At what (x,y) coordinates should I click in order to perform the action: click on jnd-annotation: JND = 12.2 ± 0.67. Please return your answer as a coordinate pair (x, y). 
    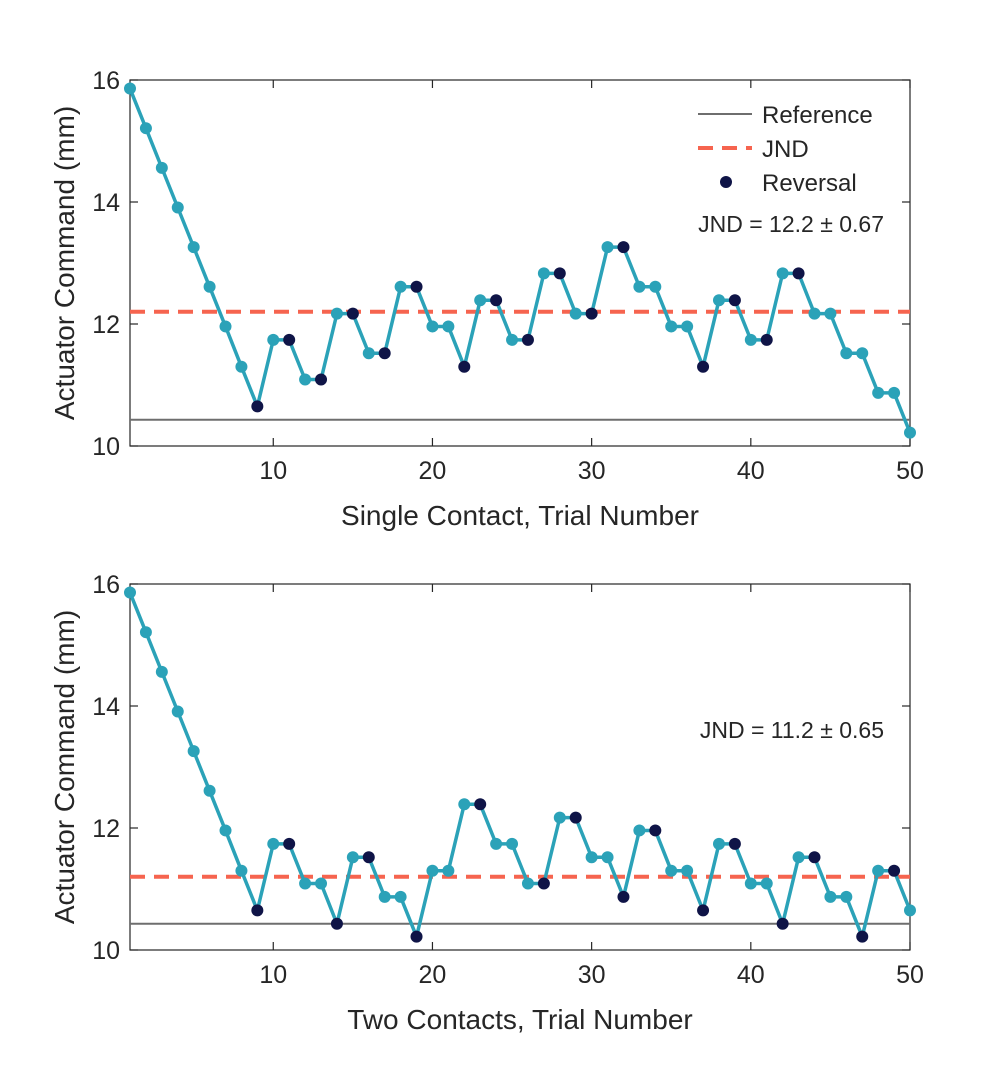
    Looking at the image, I should click on (791, 224).